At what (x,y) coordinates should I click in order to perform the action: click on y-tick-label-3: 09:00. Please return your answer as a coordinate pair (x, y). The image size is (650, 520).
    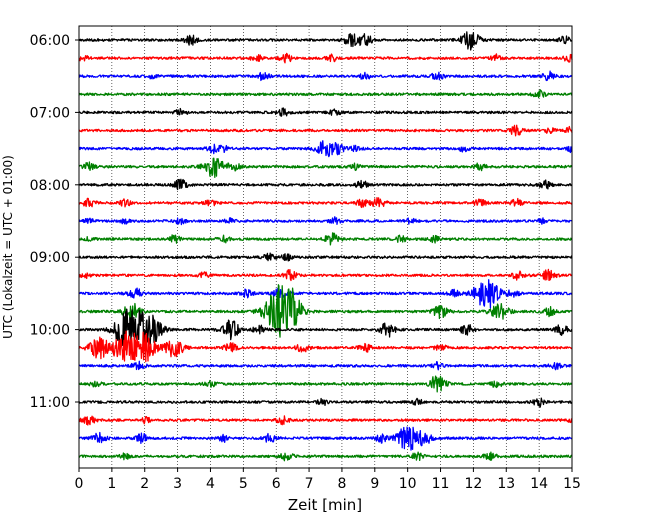
    Looking at the image, I should click on (50, 258).